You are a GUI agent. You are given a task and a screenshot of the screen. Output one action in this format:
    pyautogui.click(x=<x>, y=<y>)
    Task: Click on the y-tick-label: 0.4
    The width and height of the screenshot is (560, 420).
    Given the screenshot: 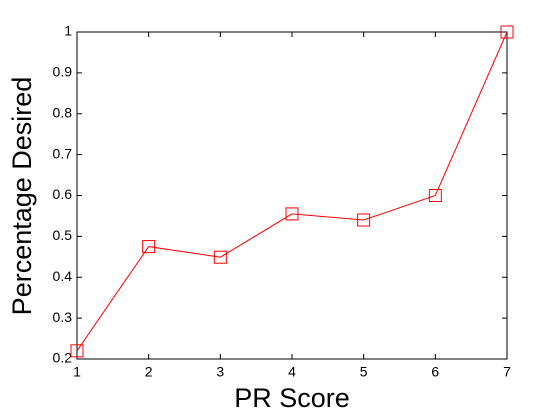 What is the action you would take?
    pyautogui.click(x=63, y=276)
    